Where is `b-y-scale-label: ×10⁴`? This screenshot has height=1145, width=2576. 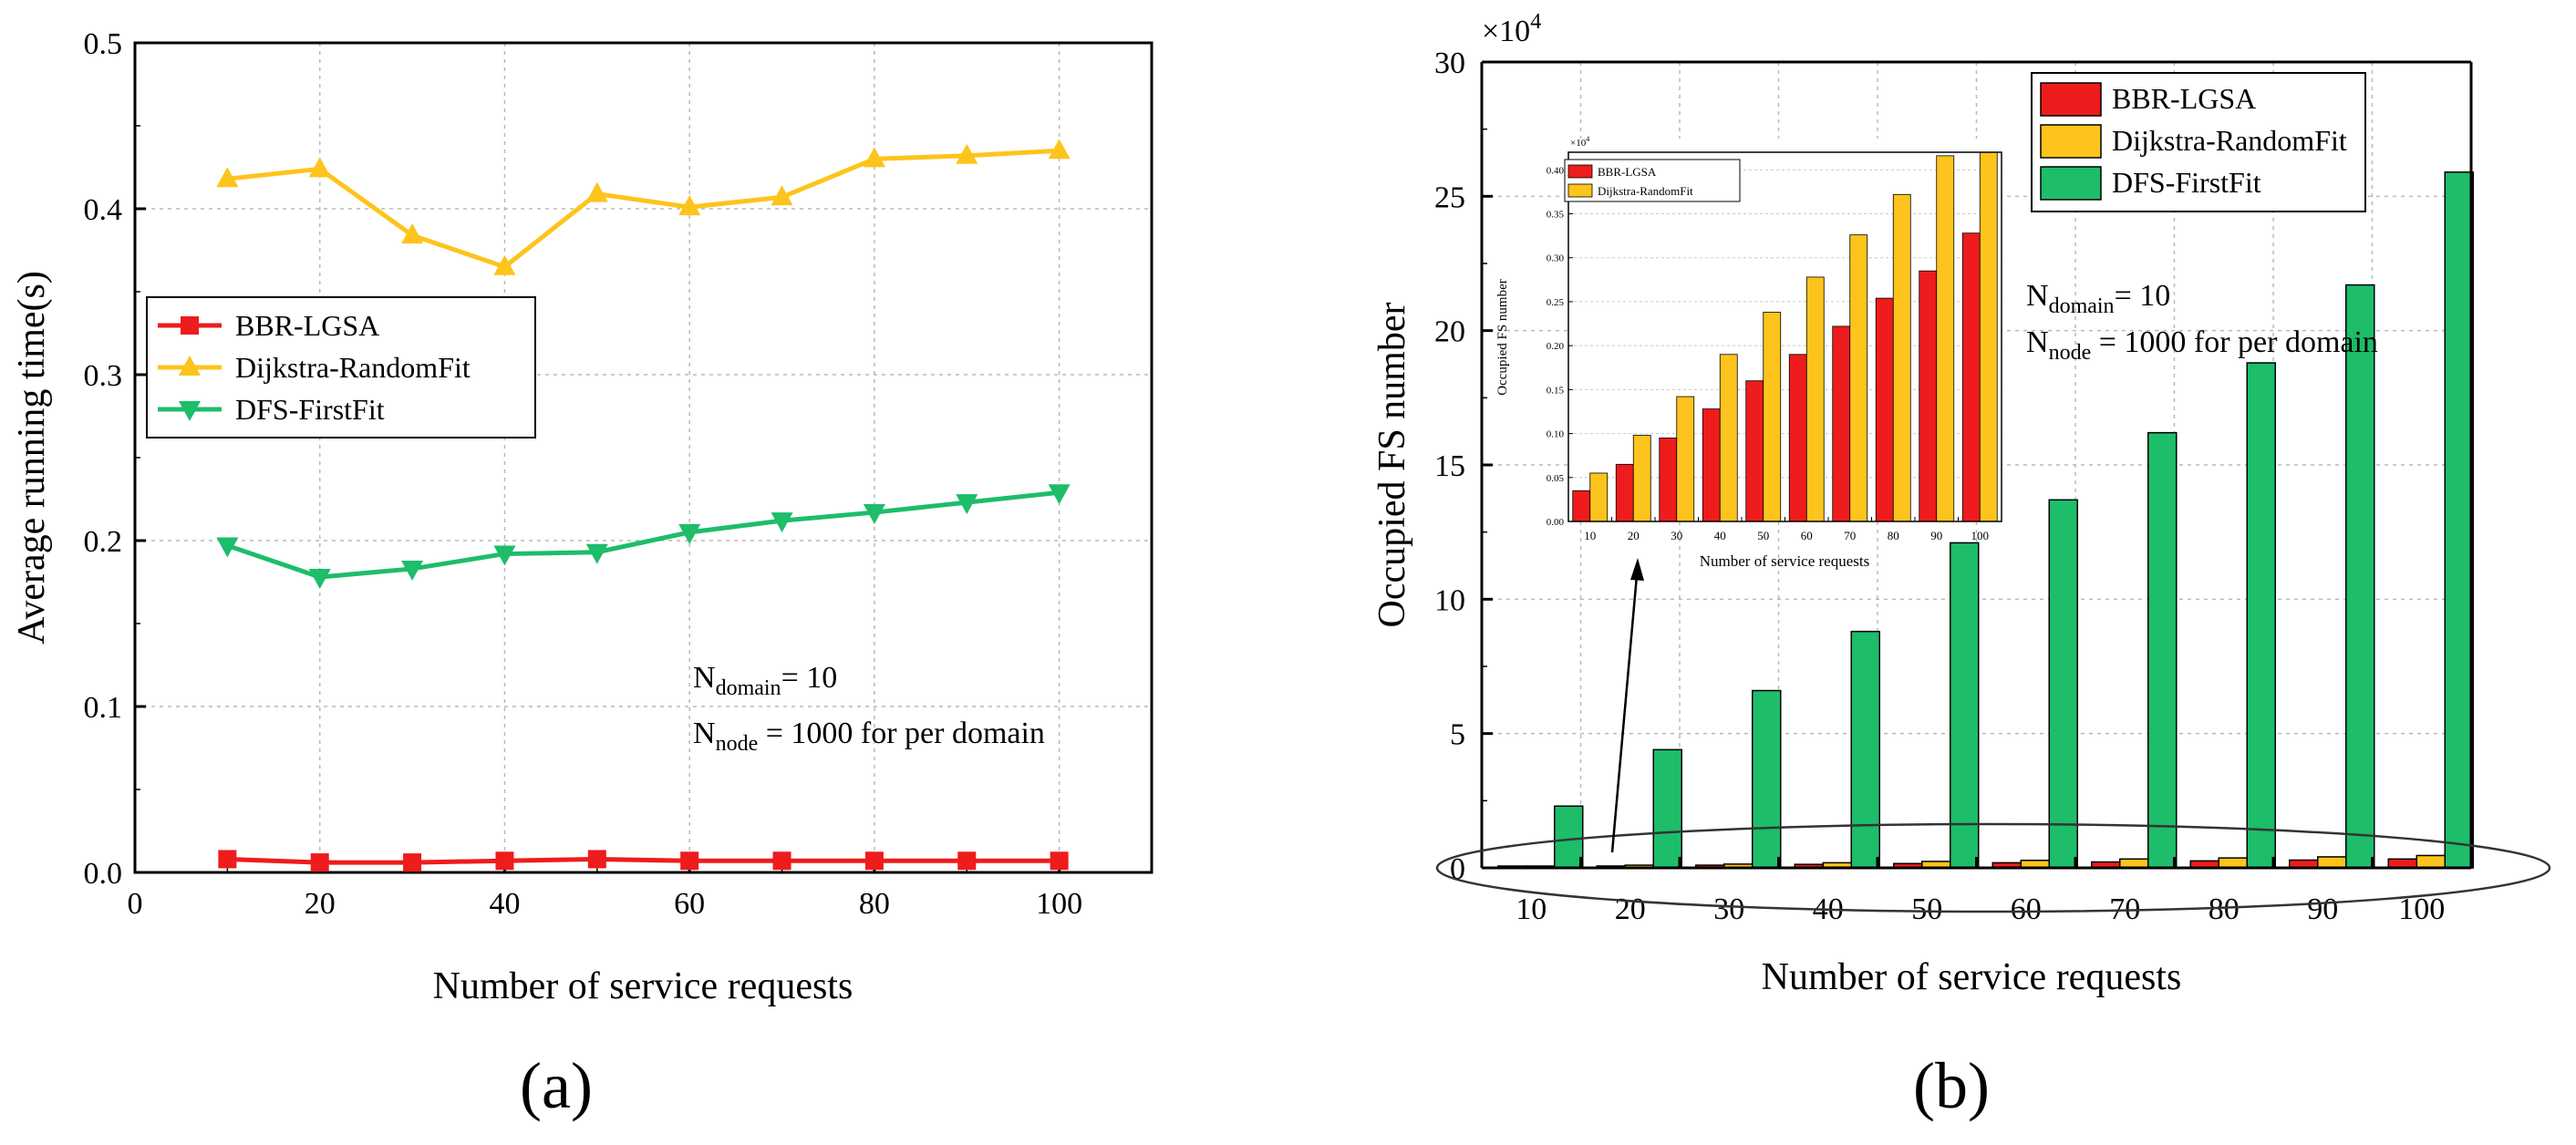
b-y-scale-label: ×10⁴ is located at coordinates (1511, 29).